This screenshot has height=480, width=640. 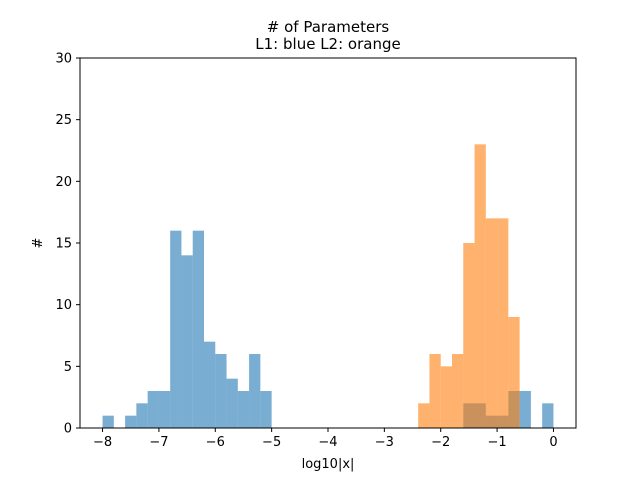 What do you see at coordinates (328, 464) in the screenshot?
I see `x-axis-label: log10|x|` at bounding box center [328, 464].